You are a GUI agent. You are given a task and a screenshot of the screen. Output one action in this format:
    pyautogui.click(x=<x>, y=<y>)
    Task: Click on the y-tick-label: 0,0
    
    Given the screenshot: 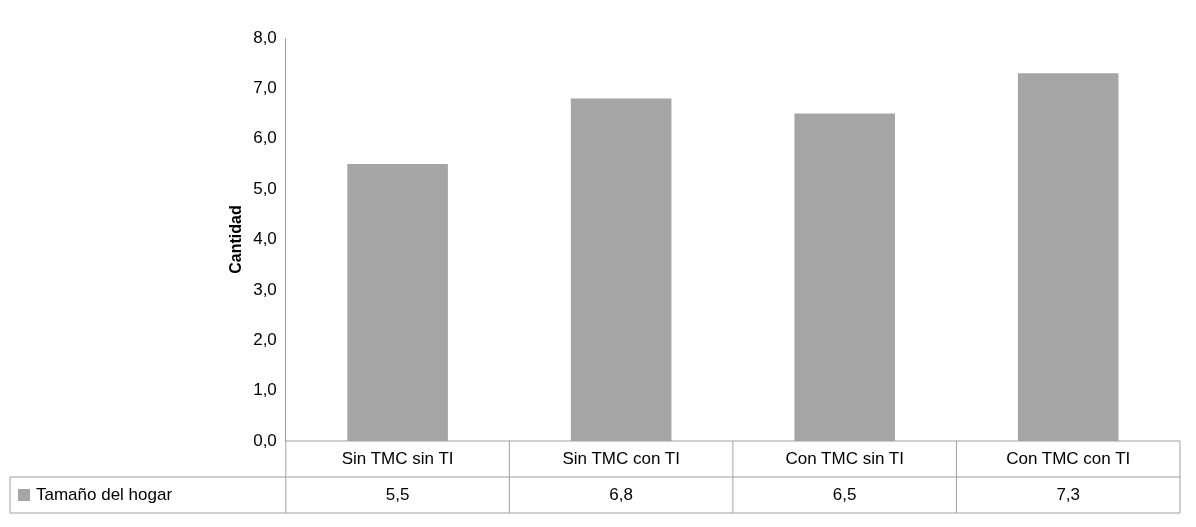 What is the action you would take?
    pyautogui.click(x=265, y=440)
    